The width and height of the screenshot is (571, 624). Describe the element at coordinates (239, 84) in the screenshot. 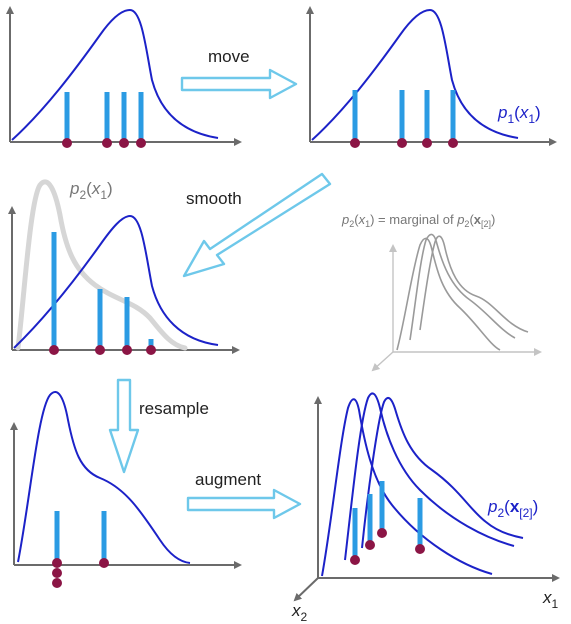

I see `move-arrow-icon` at that location.